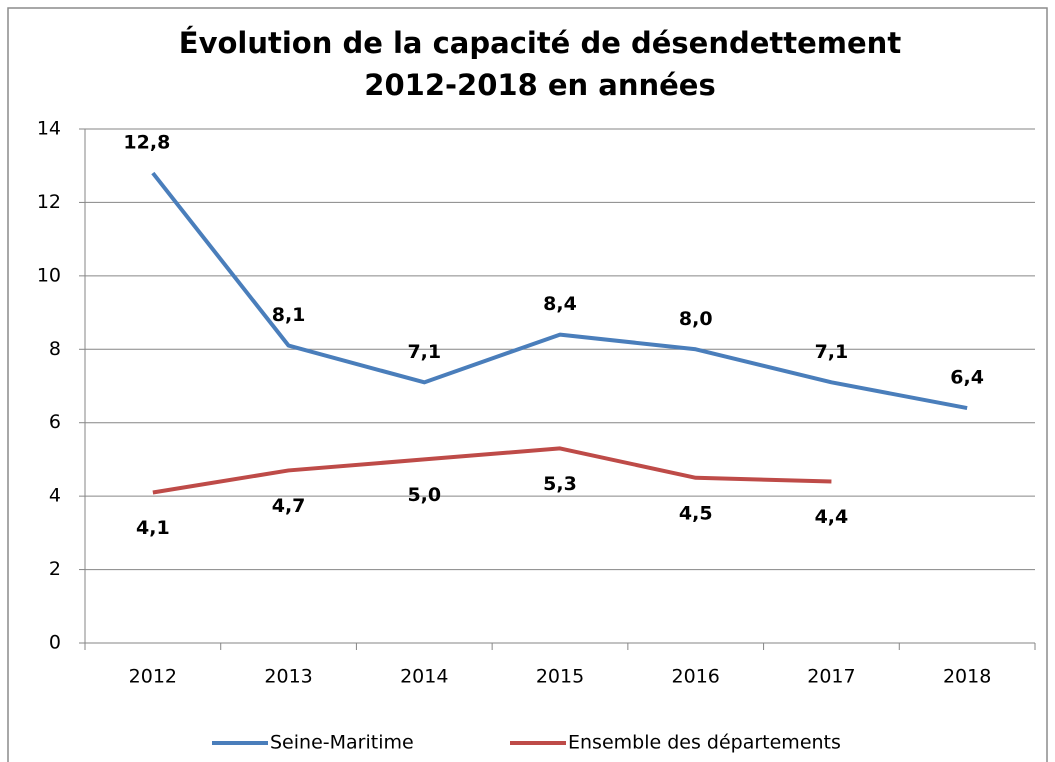 Image resolution: width=1055 pixels, height=762 pixels. I want to click on y-tick-label: 4, so click(55, 496).